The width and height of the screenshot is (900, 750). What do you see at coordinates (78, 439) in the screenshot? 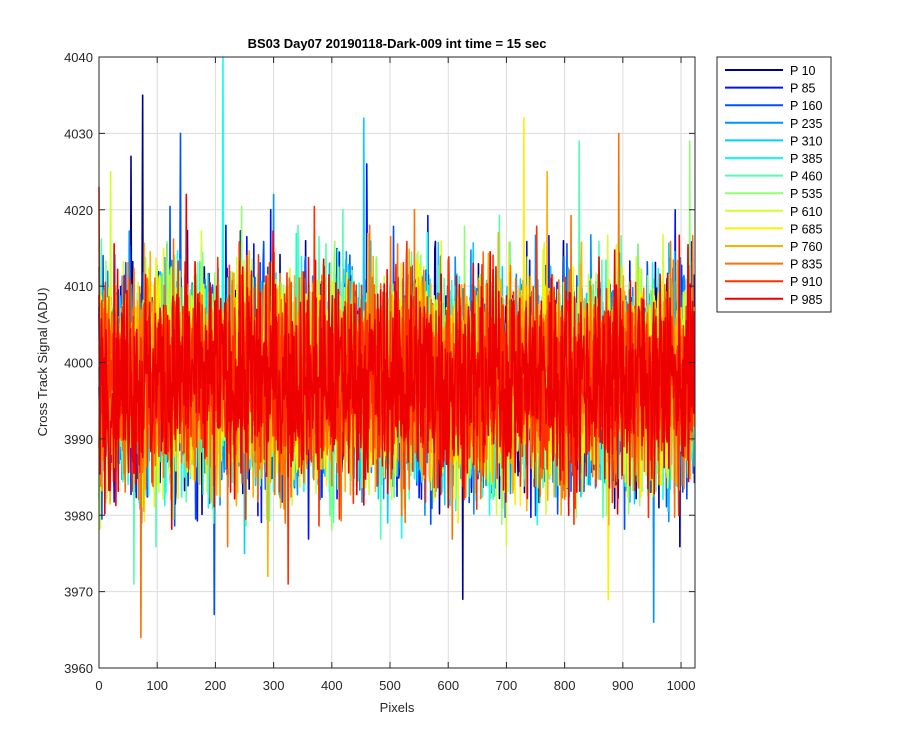
I see `y-tick-label: 3990` at bounding box center [78, 439].